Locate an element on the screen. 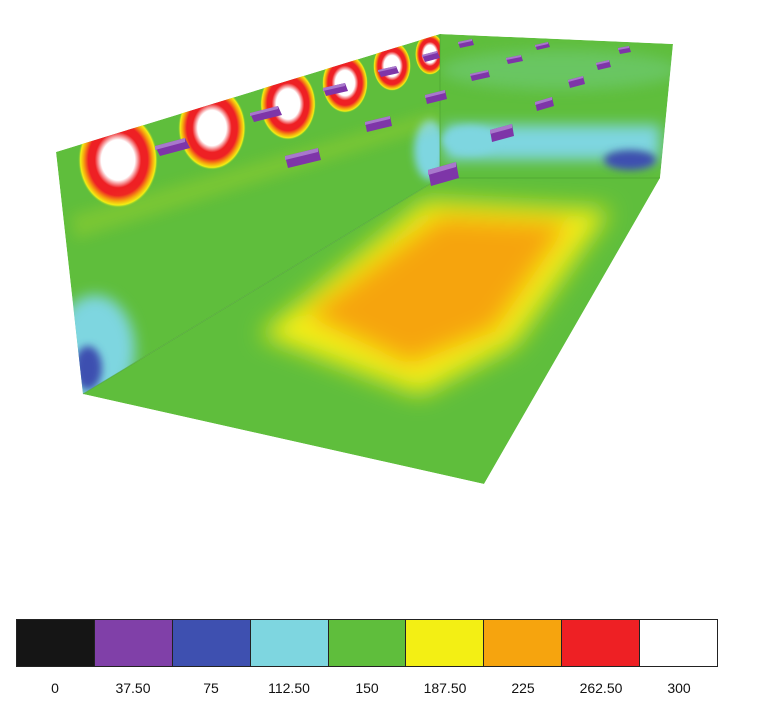 Image resolution: width=762 pixels, height=715 pixels. legend-label: 150 is located at coordinates (367, 688).